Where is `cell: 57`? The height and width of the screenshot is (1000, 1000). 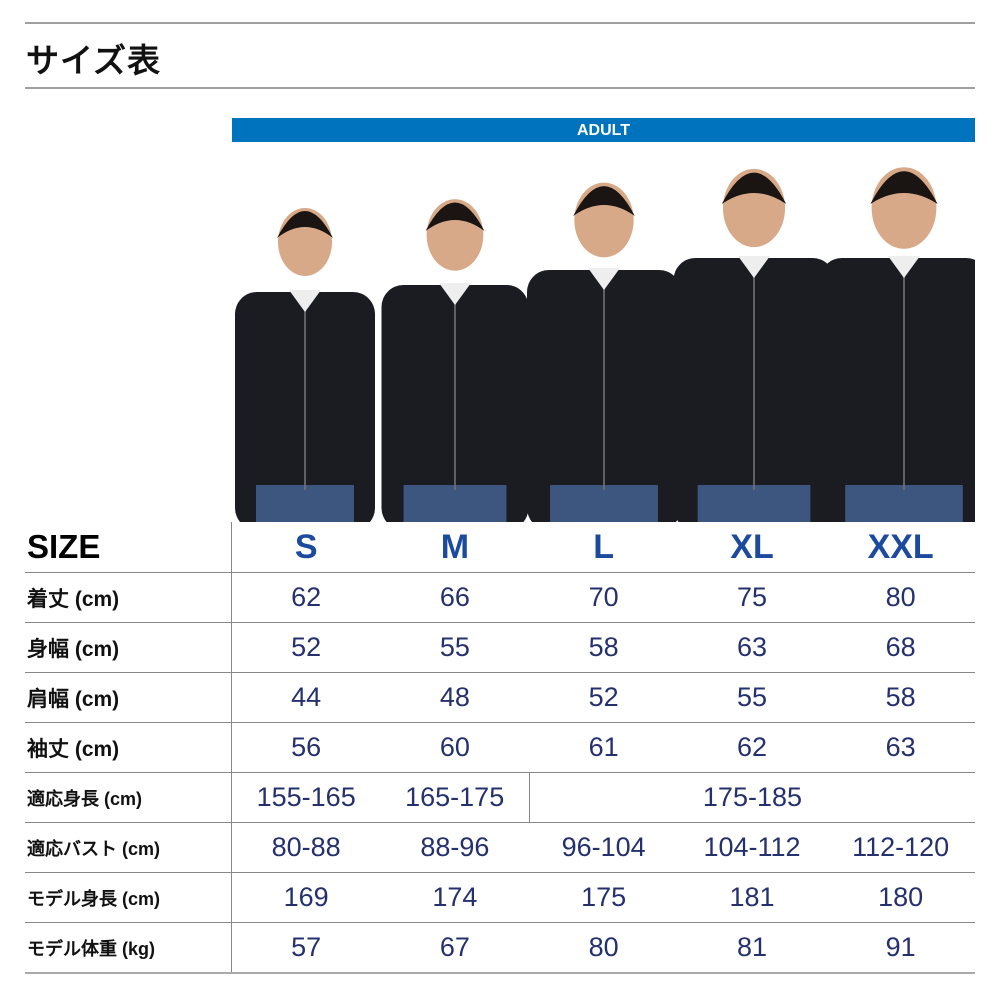
cell: 57 is located at coordinates (306, 948).